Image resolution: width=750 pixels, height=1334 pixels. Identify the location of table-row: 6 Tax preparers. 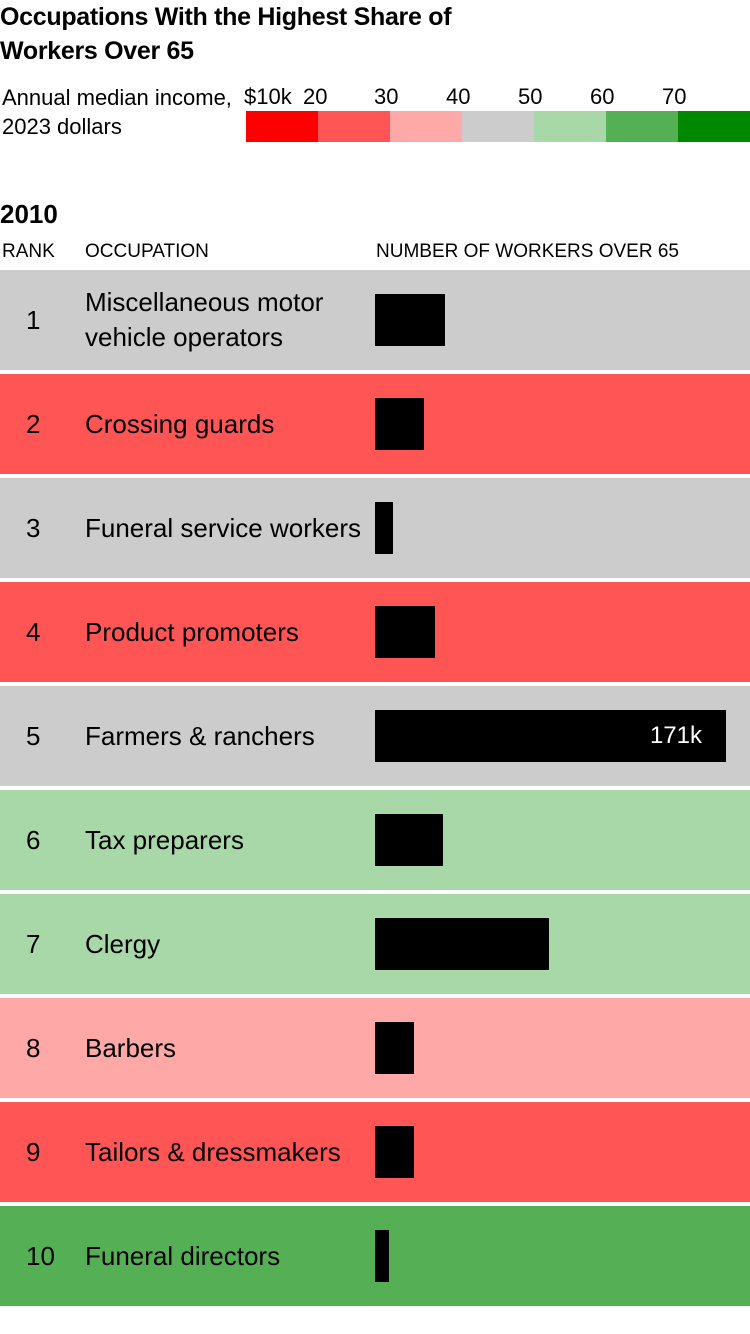
(375, 840).